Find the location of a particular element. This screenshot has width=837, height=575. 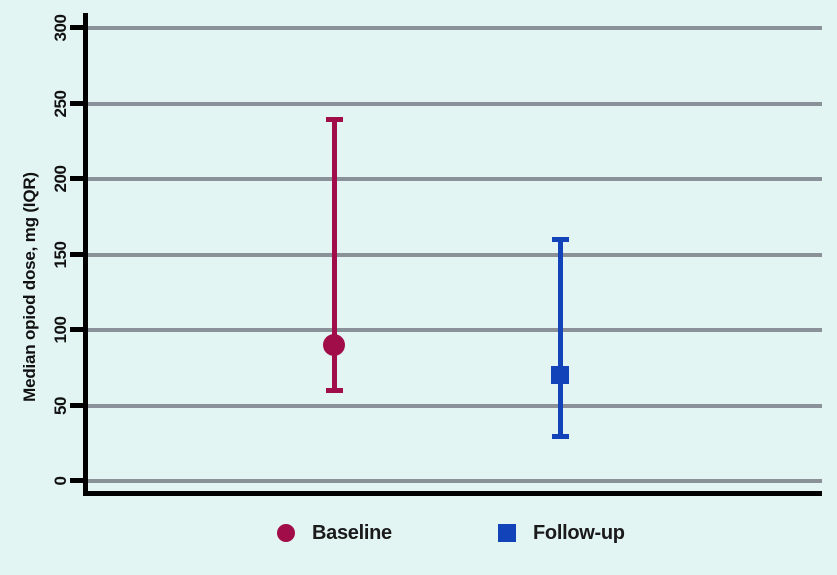

baseline-marker is located at coordinates (334, 345).